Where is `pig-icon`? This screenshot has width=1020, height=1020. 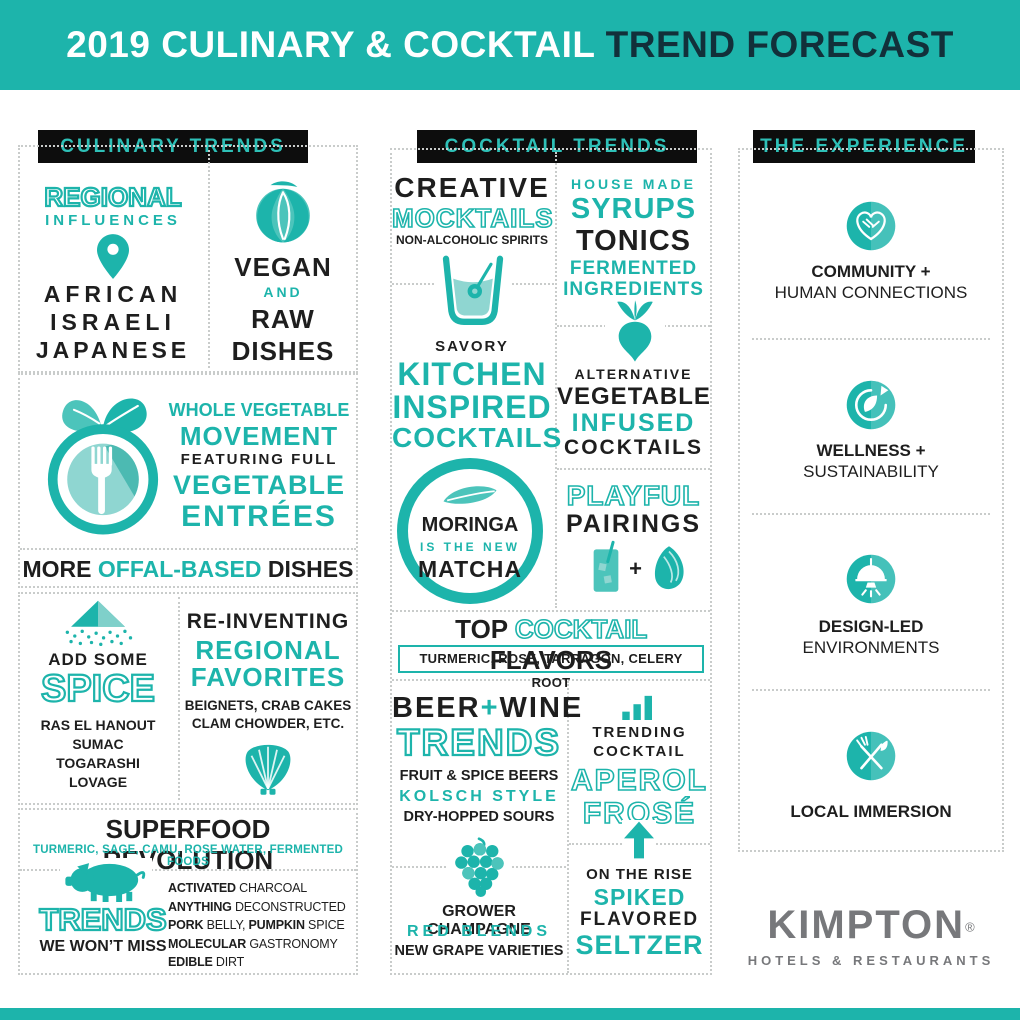
pig-icon is located at coordinates (106, 880).